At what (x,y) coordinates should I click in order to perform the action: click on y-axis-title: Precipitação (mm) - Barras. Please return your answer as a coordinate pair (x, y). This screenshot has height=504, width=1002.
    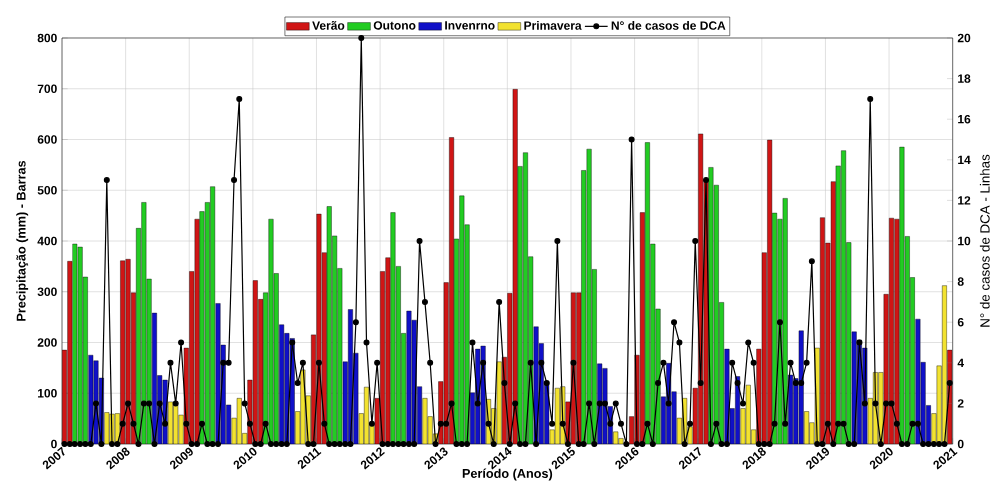
    Looking at the image, I should click on (22, 240).